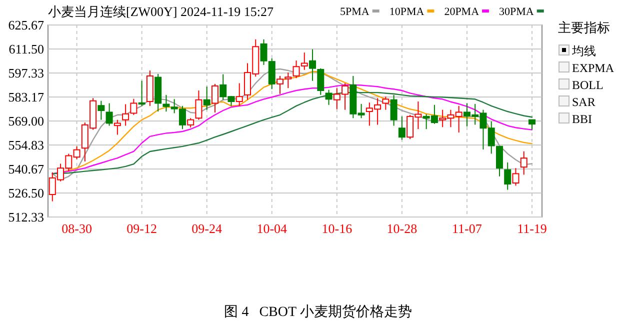  I want to click on y-tick-label: 611.50, so click(26, 49).